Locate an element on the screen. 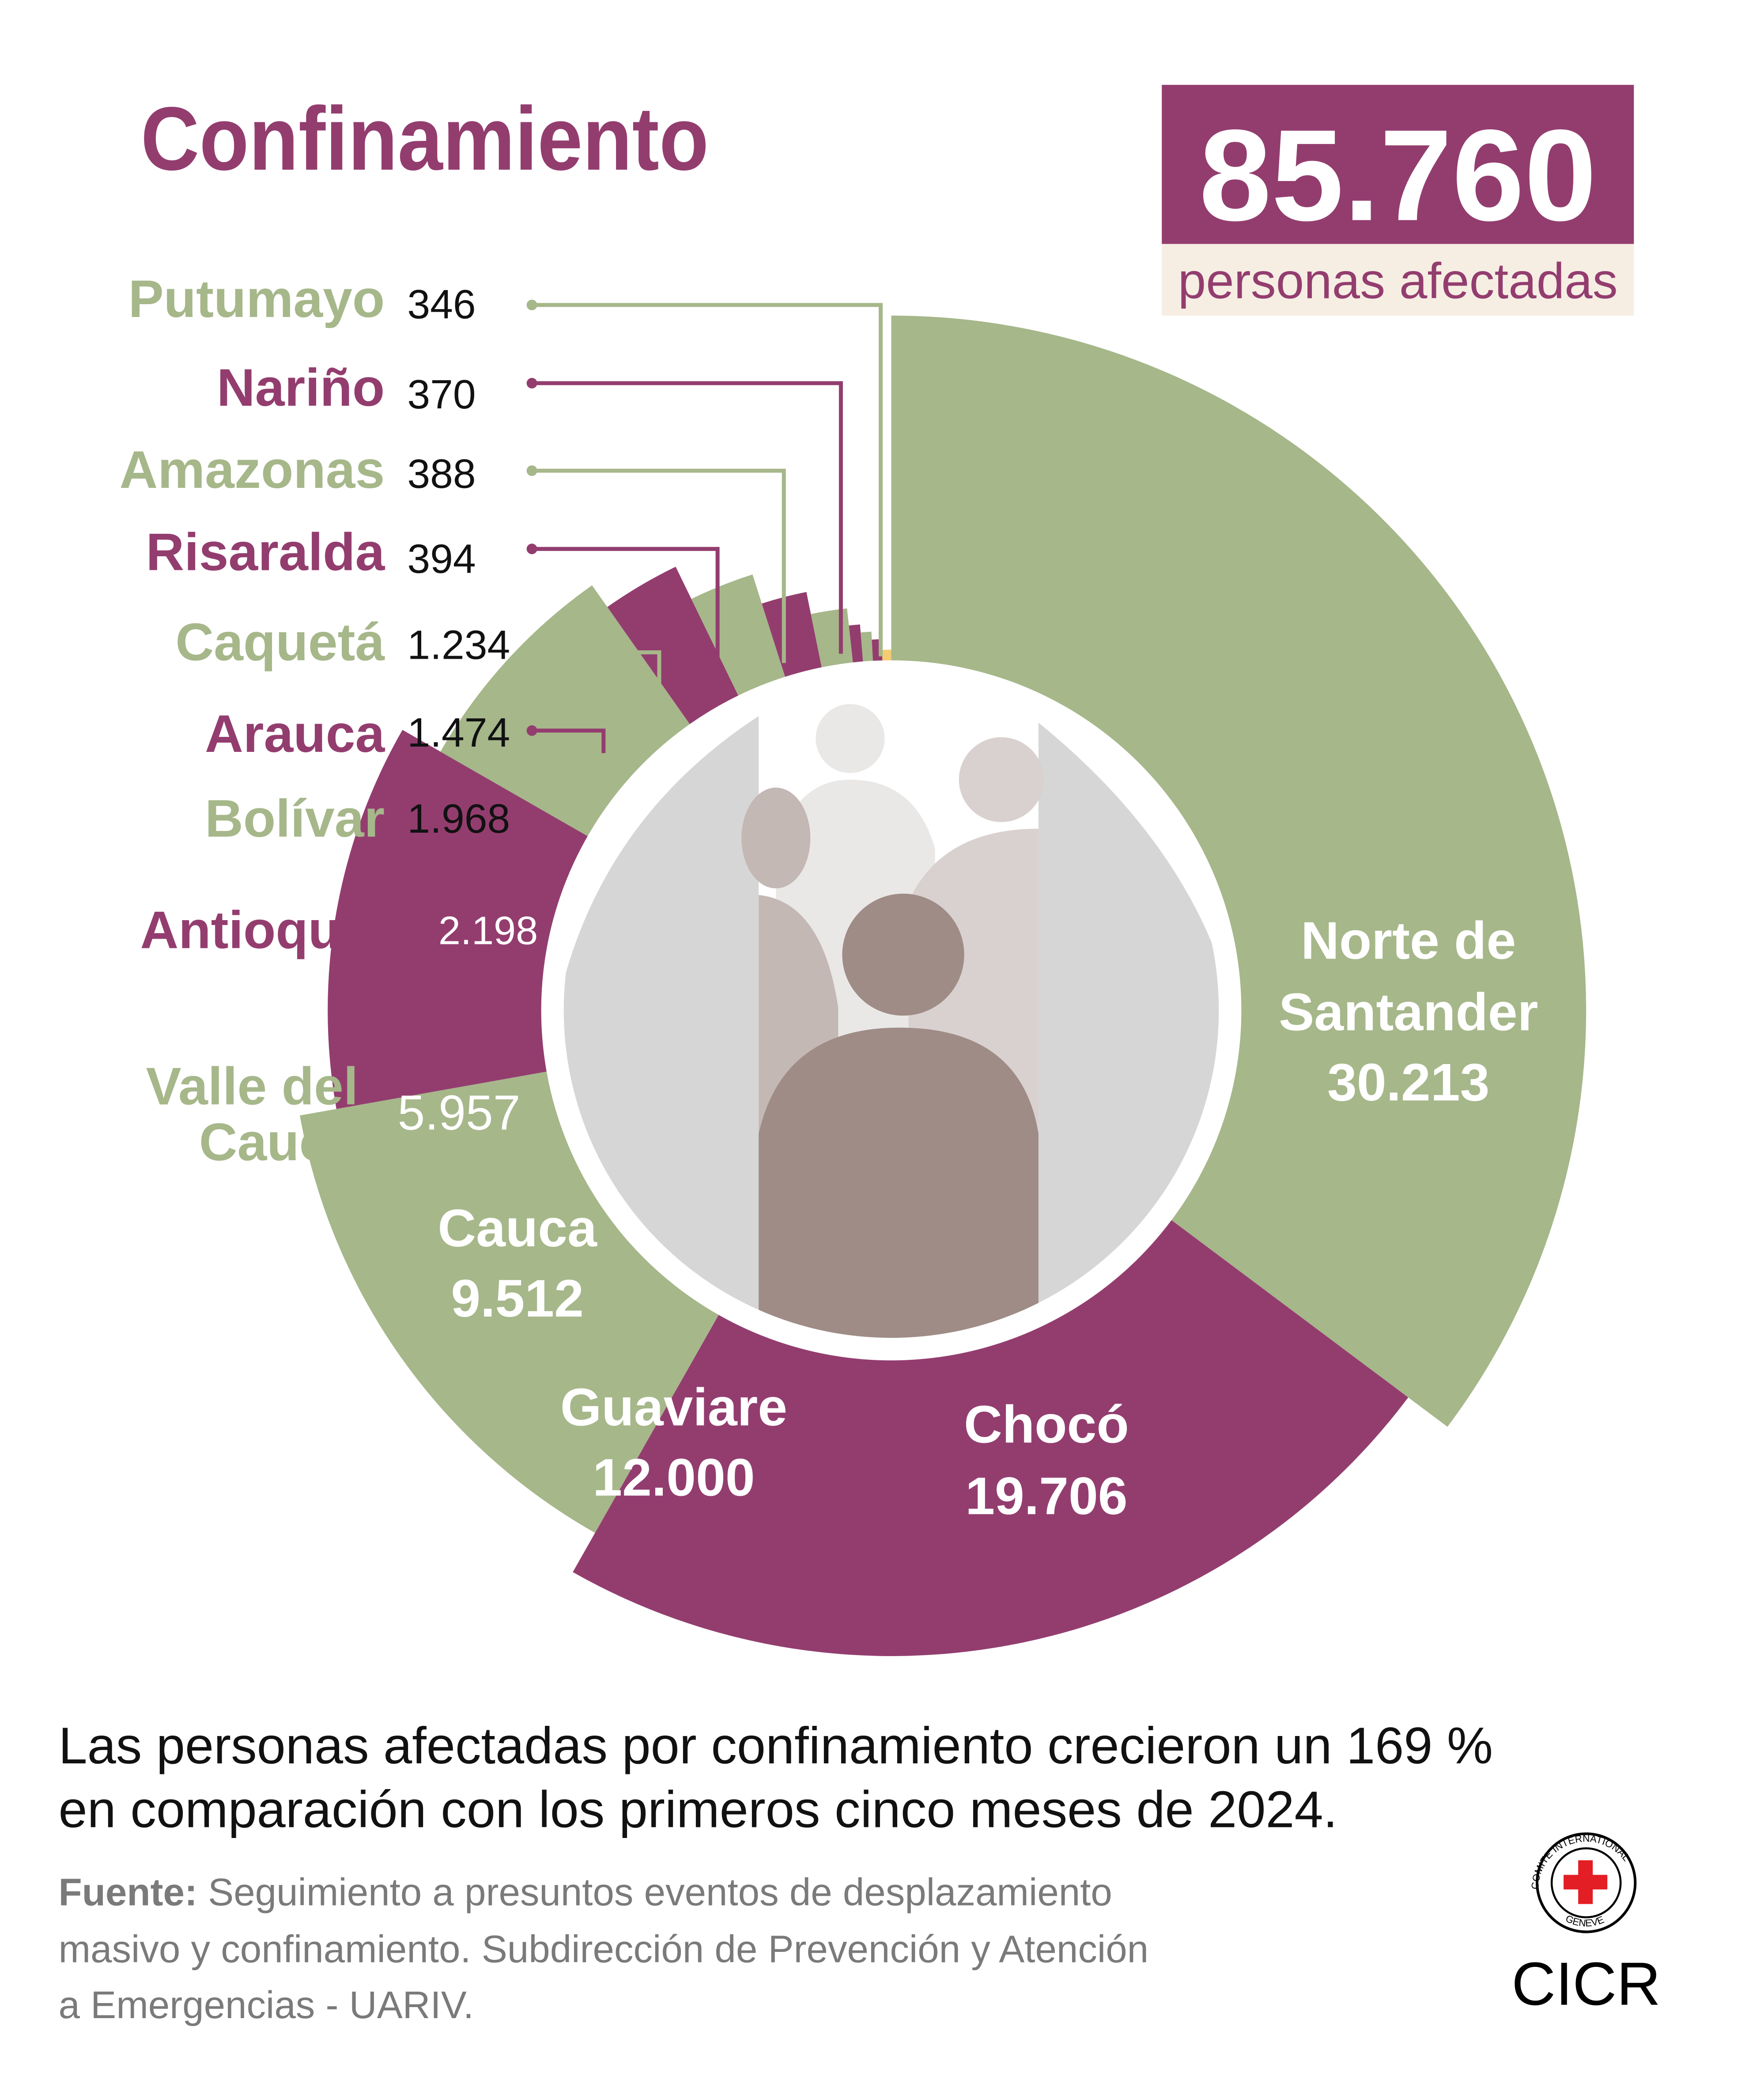 The image size is (1764, 2087). value-risaralda: 394 is located at coordinates (442, 558).